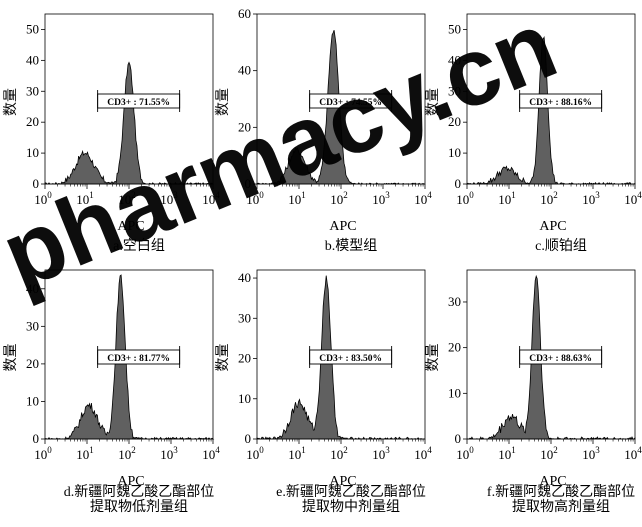 The width and height of the screenshot is (642, 527). What do you see at coordinates (350, 359) in the screenshot?
I see `gate-label: CD3+ : 83.50%` at bounding box center [350, 359].